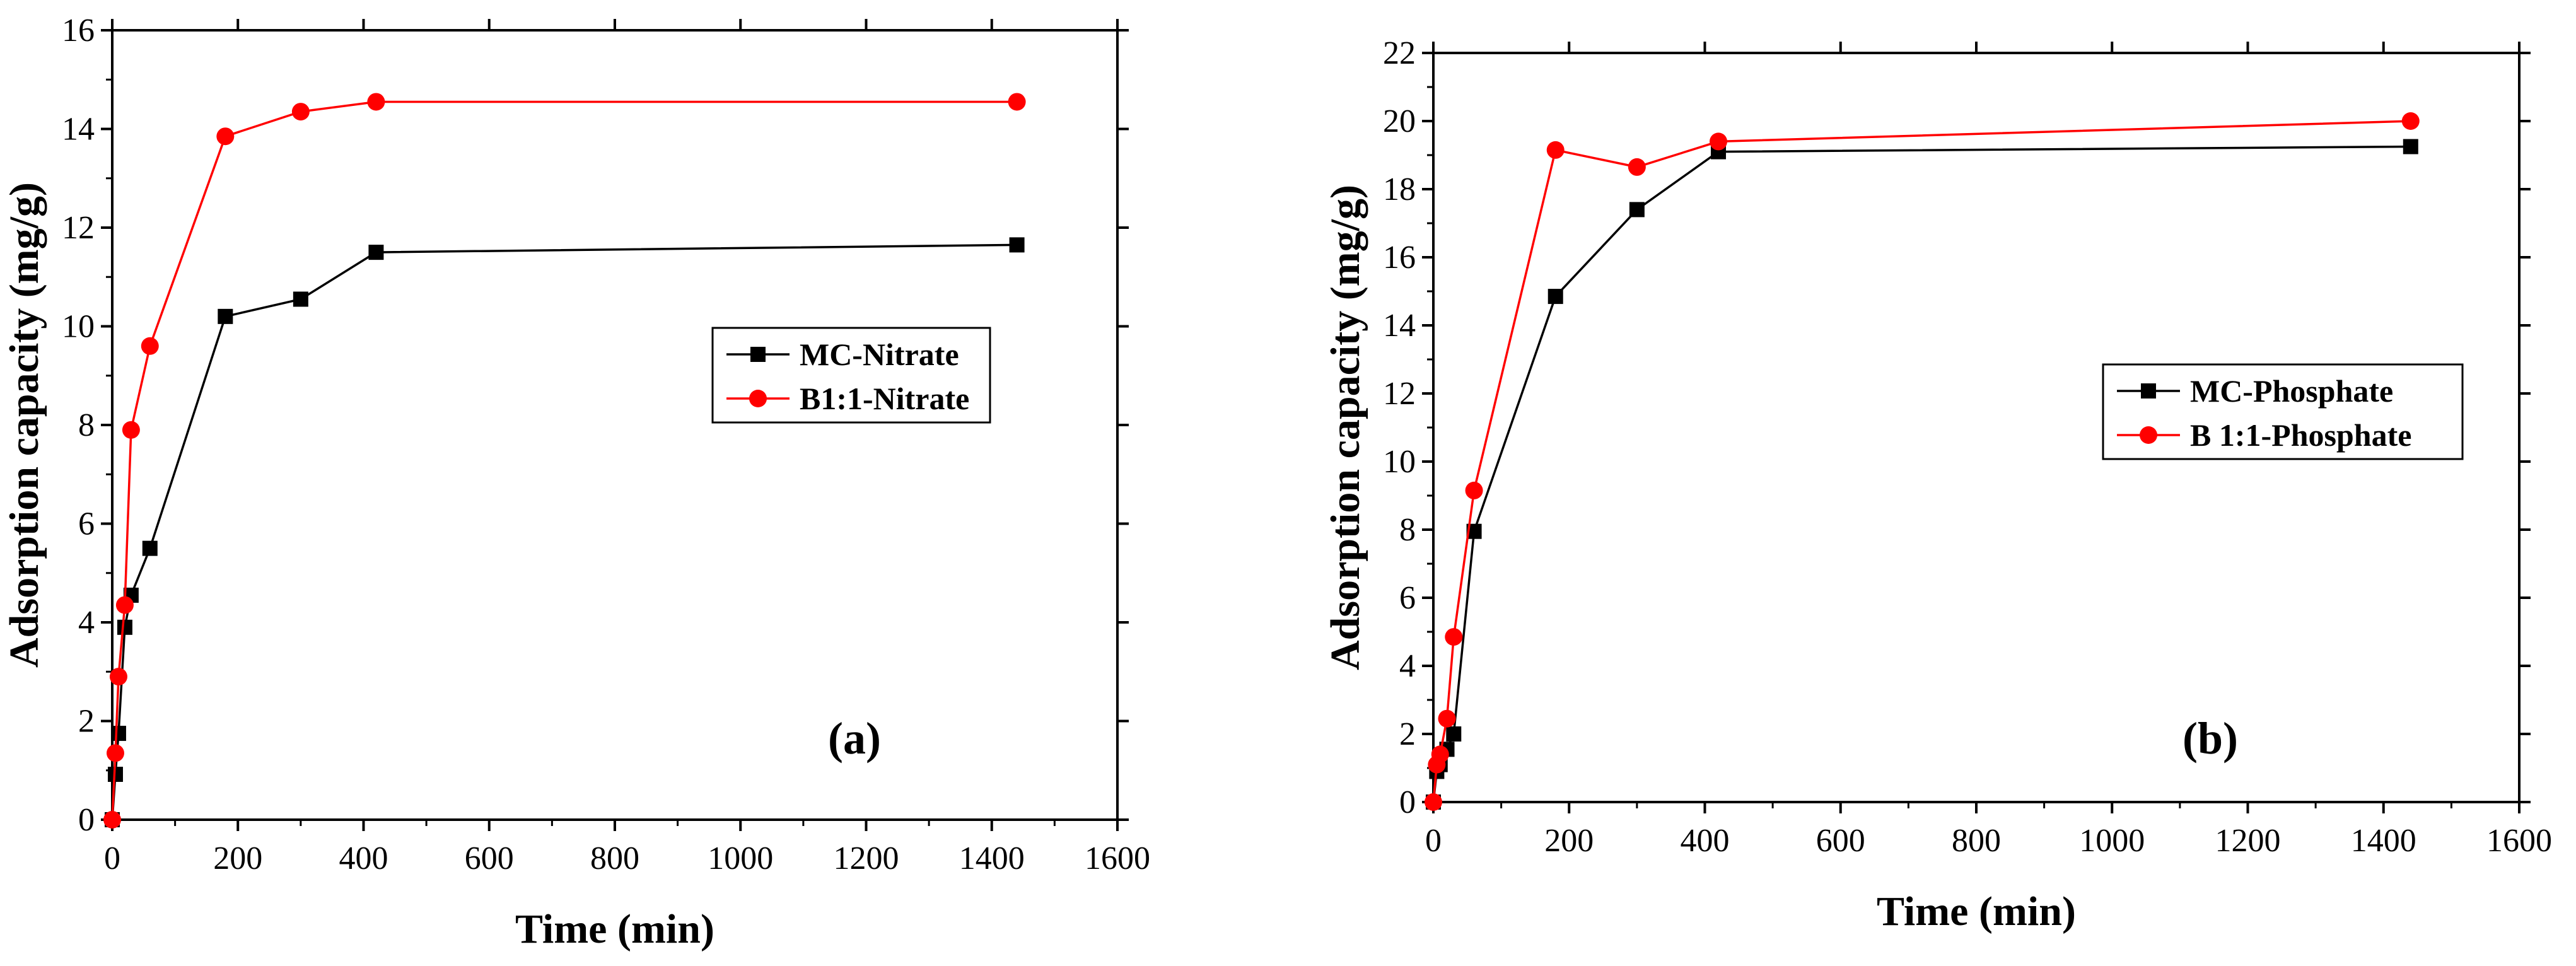  What do you see at coordinates (855, 738) in the screenshot?
I see `panel-label: (a)` at bounding box center [855, 738].